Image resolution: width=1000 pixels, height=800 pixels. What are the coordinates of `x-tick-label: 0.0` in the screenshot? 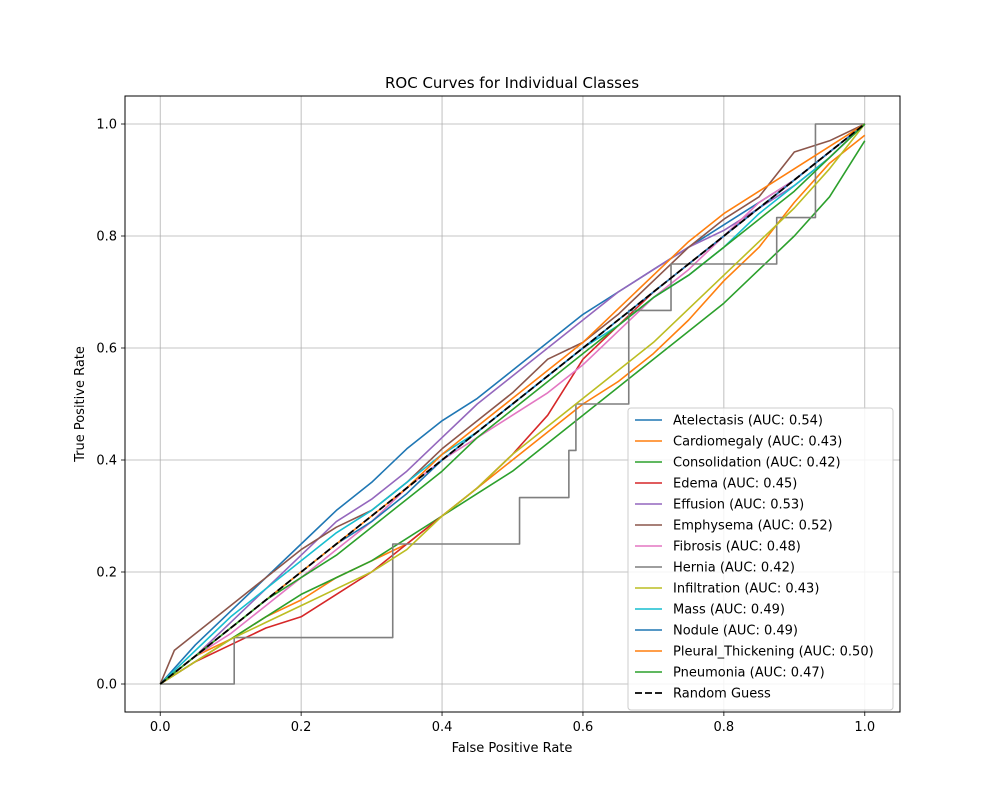 It's located at (160, 727).